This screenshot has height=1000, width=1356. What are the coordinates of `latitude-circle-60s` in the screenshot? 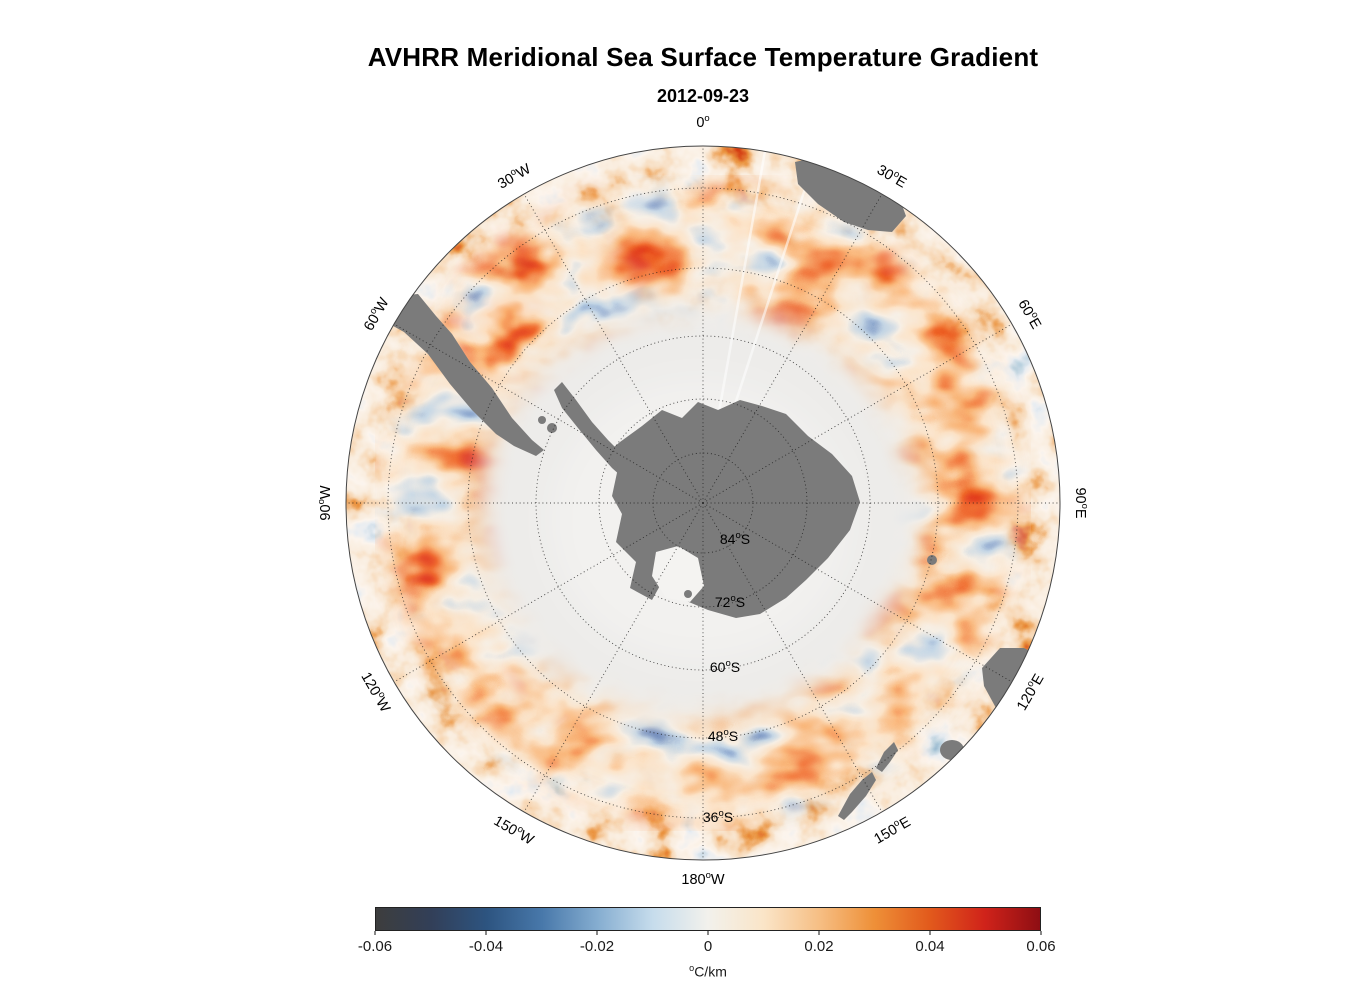 It's located at (703, 503).